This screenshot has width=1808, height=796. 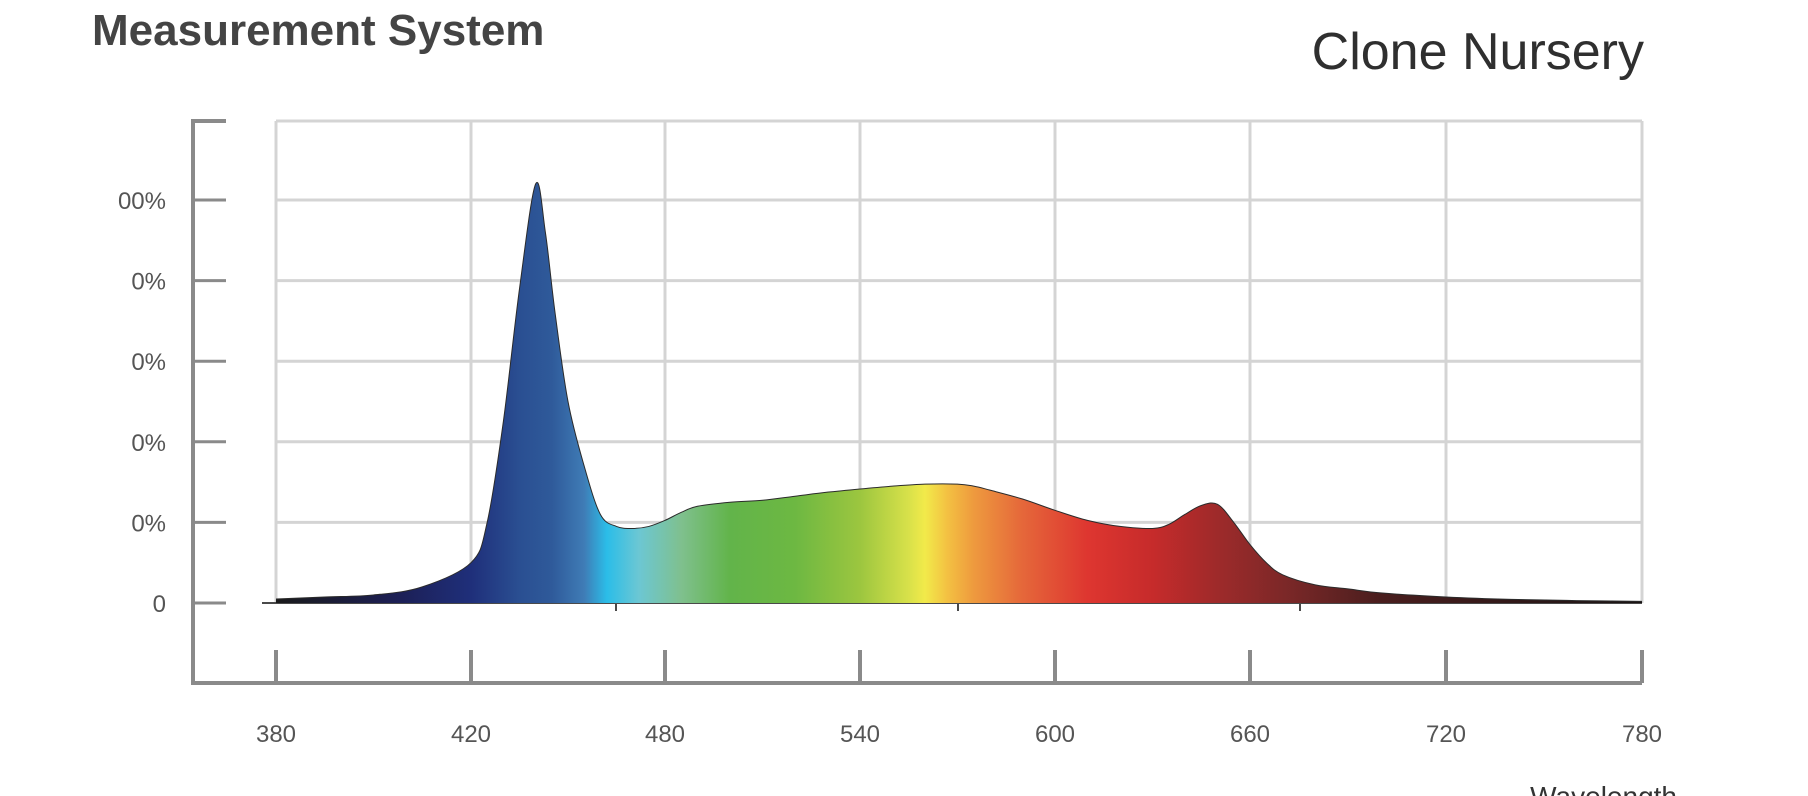 What do you see at coordinates (1477, 52) in the screenshot?
I see `chart-title: Clone Nursery` at bounding box center [1477, 52].